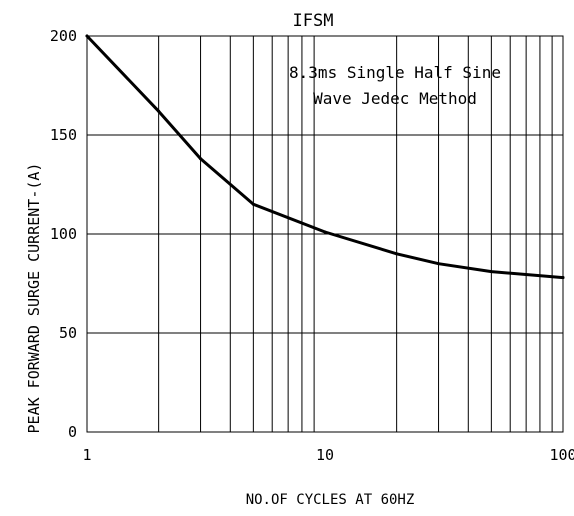 The image size is (574, 516). Describe the element at coordinates (63, 36) in the screenshot. I see `y-tick-label: 200` at that location.